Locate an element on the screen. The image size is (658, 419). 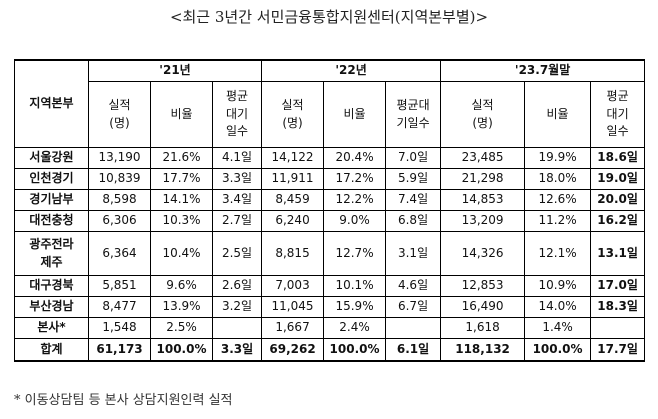
region-name: 서울강원 is located at coordinates (51, 158).